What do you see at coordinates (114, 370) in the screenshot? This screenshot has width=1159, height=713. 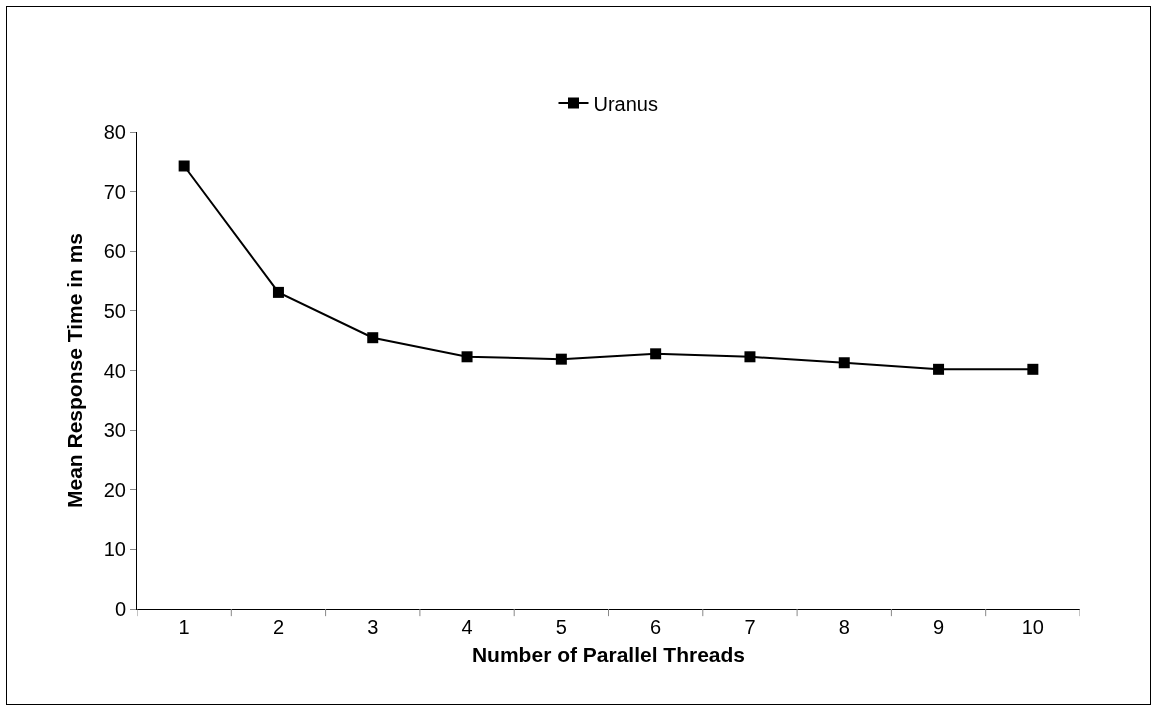 I see `y-tick-label: 40` at bounding box center [114, 370].